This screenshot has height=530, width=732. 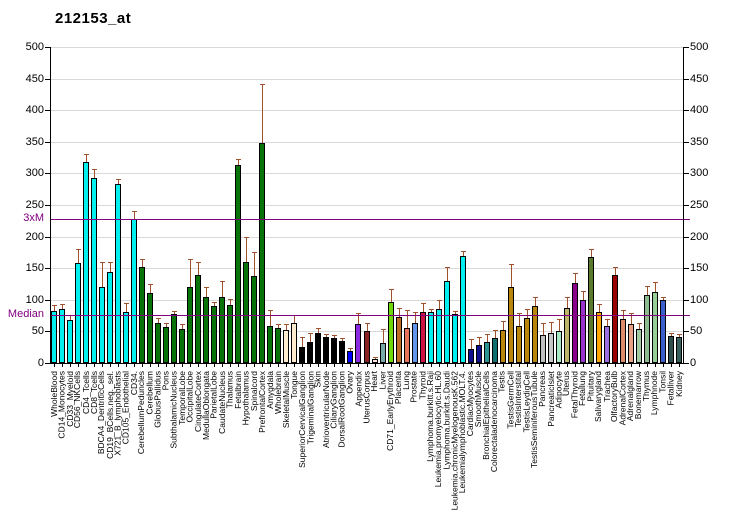 I want to click on reference-label-median: Median, so click(x=25, y=314).